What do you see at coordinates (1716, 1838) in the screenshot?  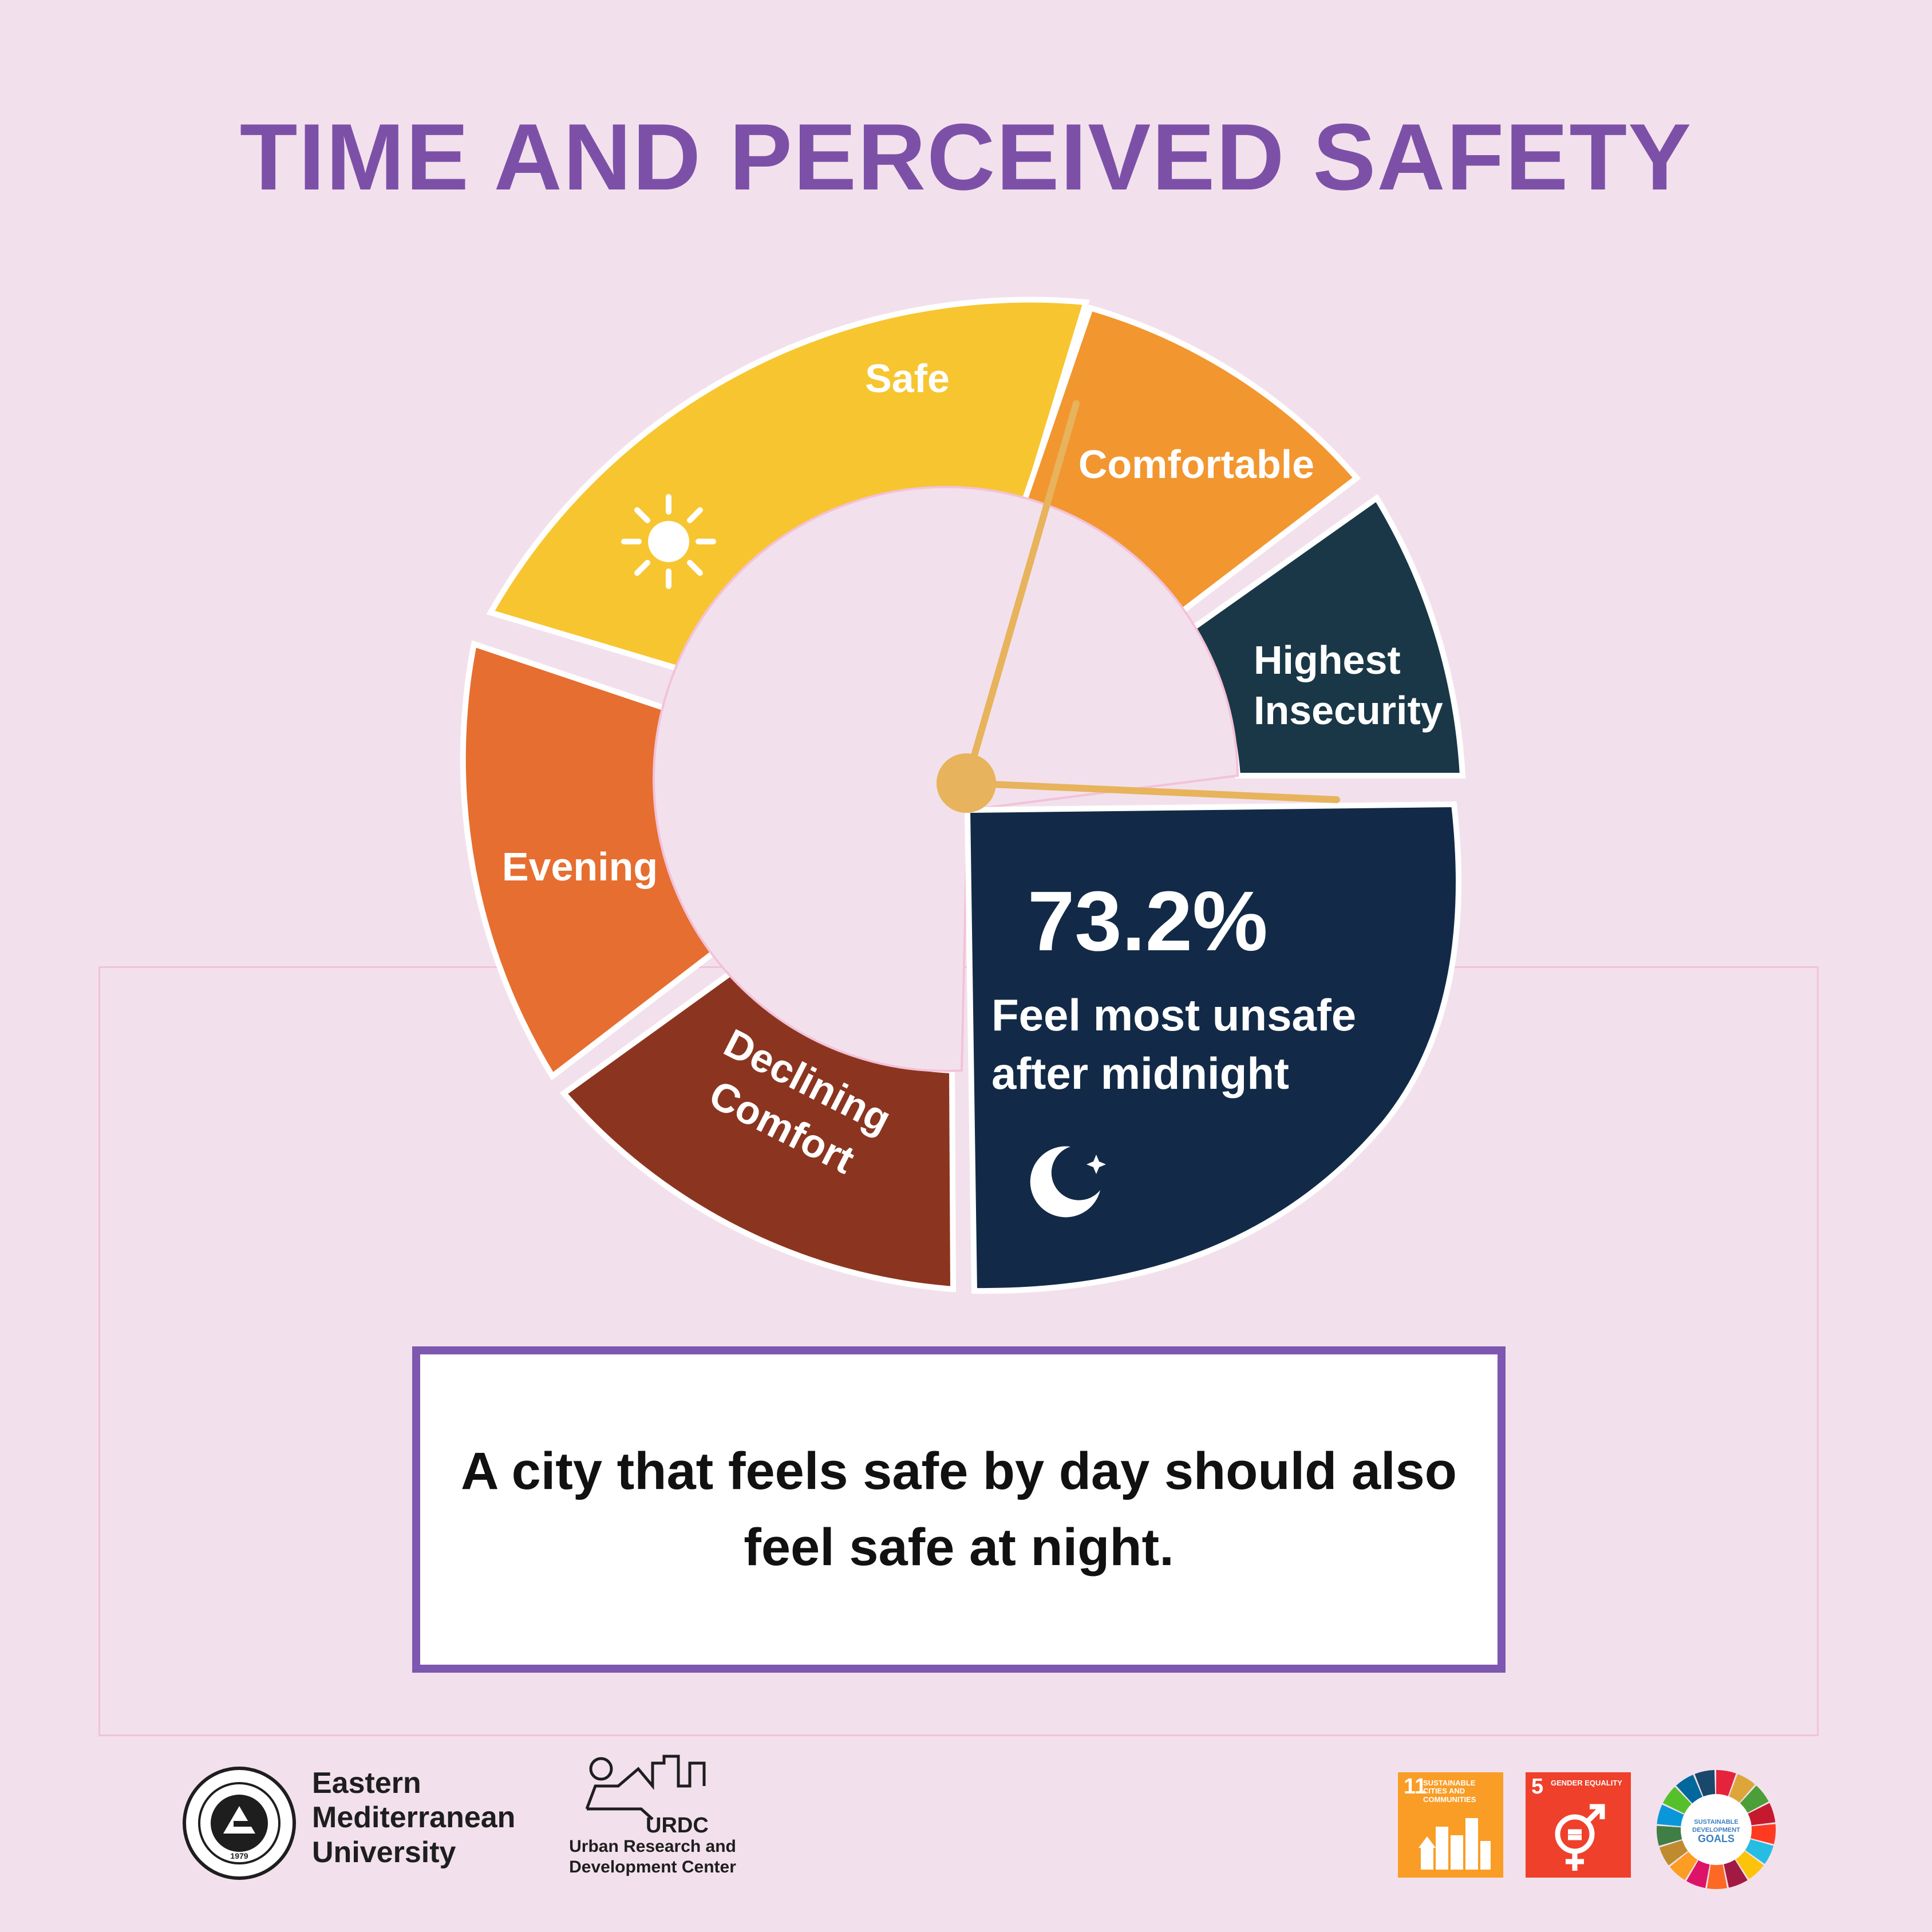 I see `sdg-wheel-label-line: GOALS` at bounding box center [1716, 1838].